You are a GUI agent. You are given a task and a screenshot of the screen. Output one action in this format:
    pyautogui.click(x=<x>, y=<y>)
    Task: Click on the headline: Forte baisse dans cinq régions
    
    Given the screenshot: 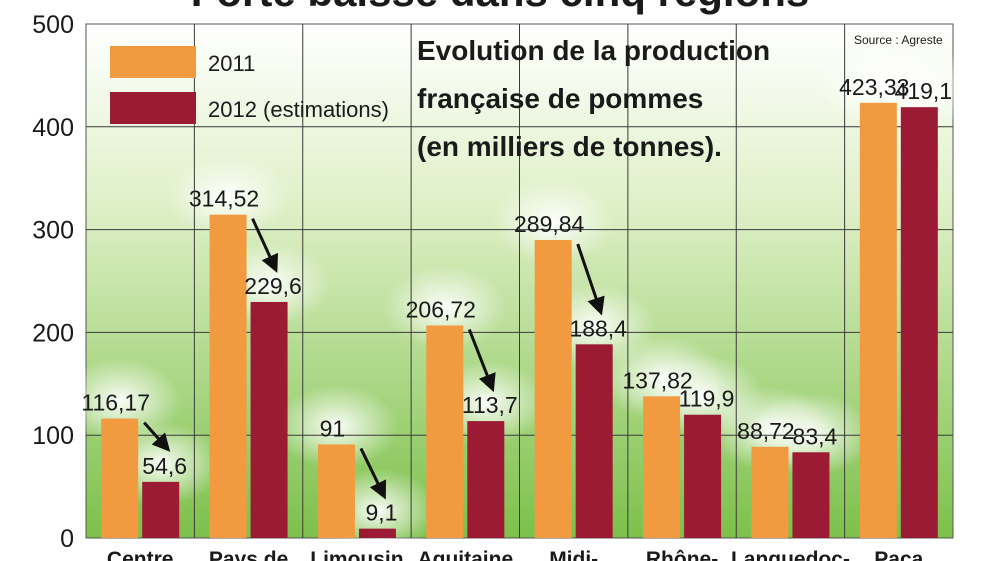 What is the action you would take?
    pyautogui.click(x=500, y=7)
    